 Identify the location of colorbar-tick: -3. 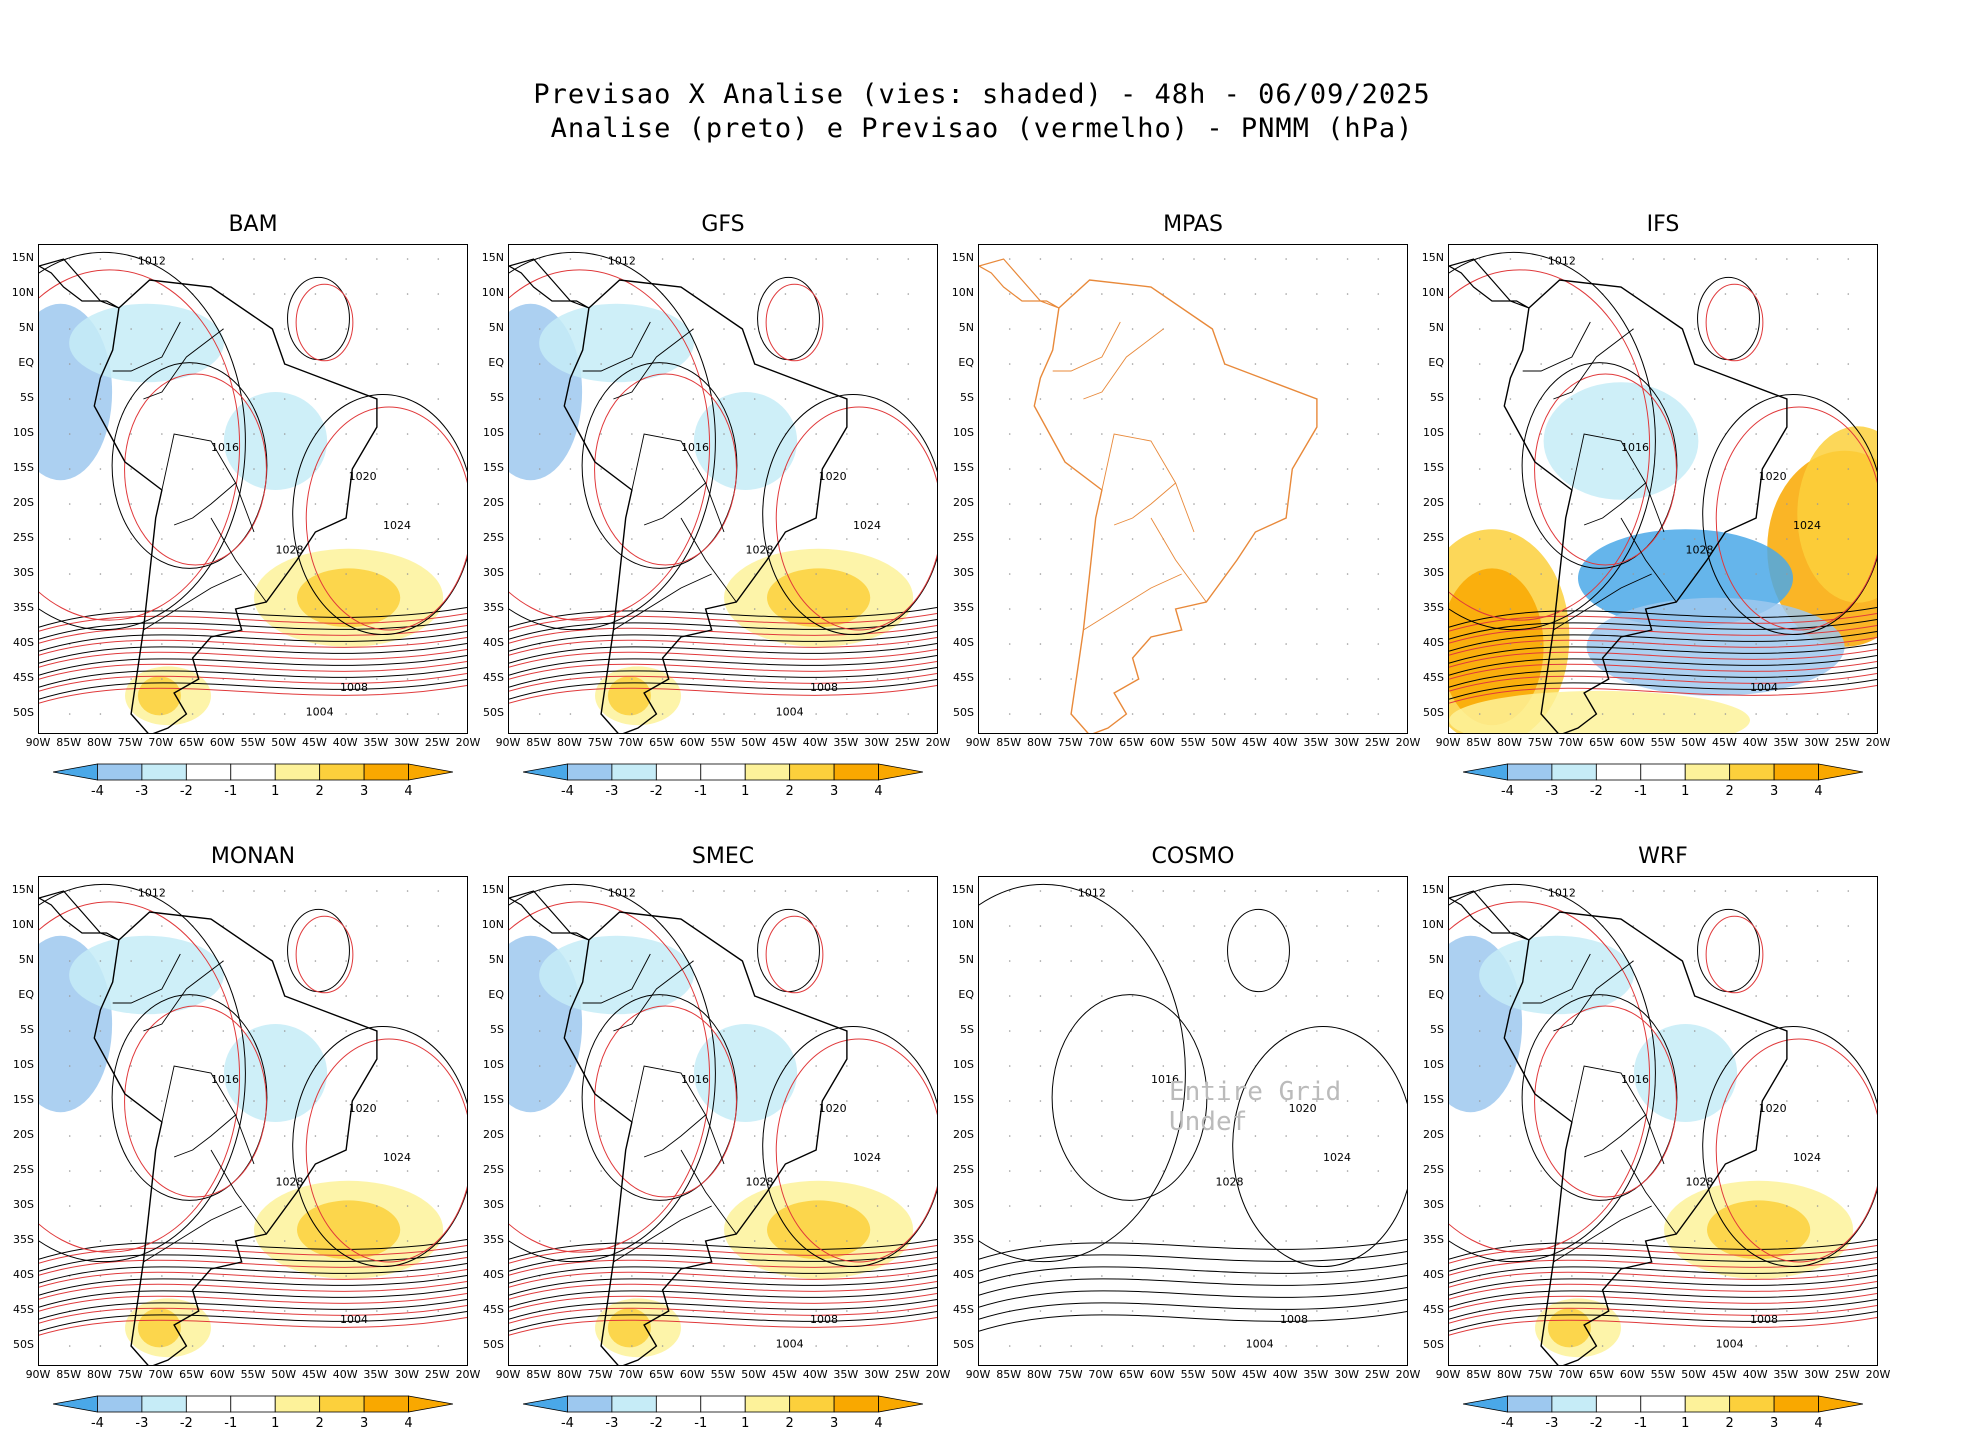
(612, 791).